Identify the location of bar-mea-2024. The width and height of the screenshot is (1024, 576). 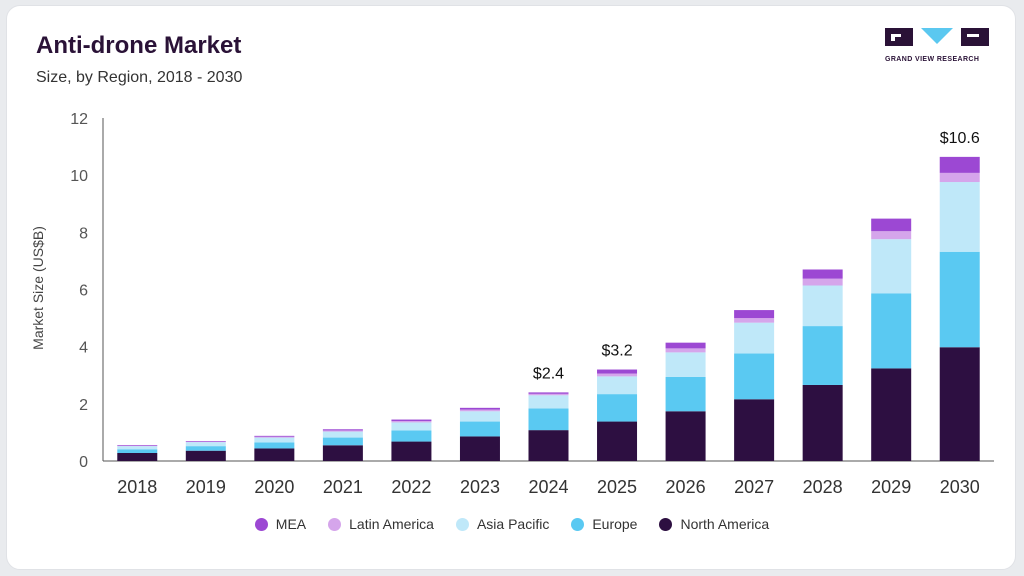
(548, 393).